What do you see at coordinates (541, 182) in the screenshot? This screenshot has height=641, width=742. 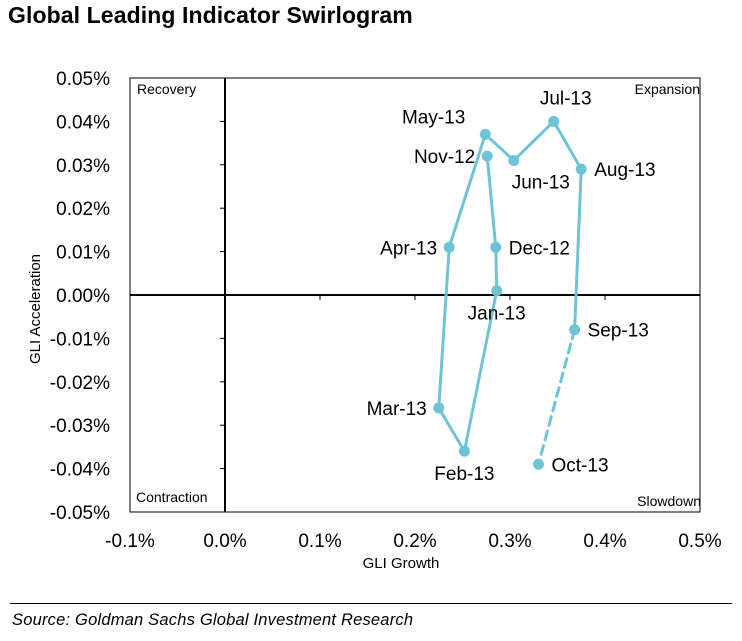 I see `data-point-label: Jun-13` at bounding box center [541, 182].